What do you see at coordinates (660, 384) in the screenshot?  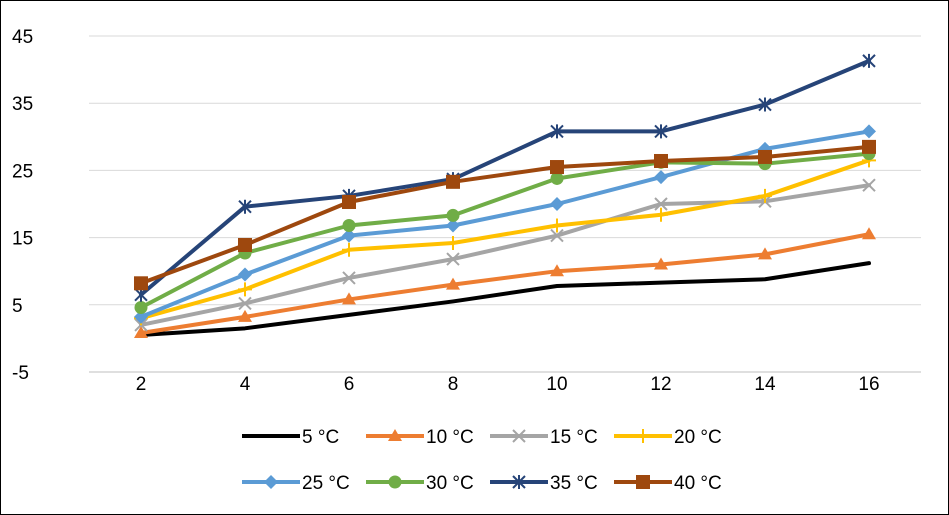 I see `x-tick-label: 12` at bounding box center [660, 384].